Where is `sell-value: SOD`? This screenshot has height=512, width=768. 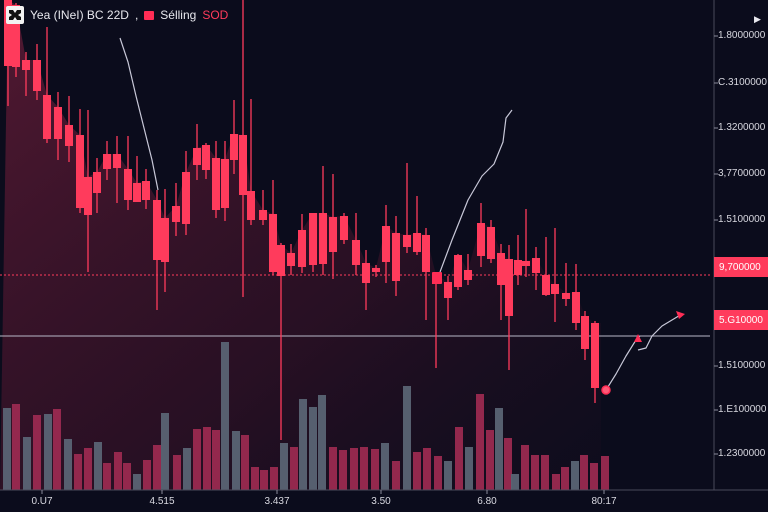 sell-value: SOD is located at coordinates (215, 15).